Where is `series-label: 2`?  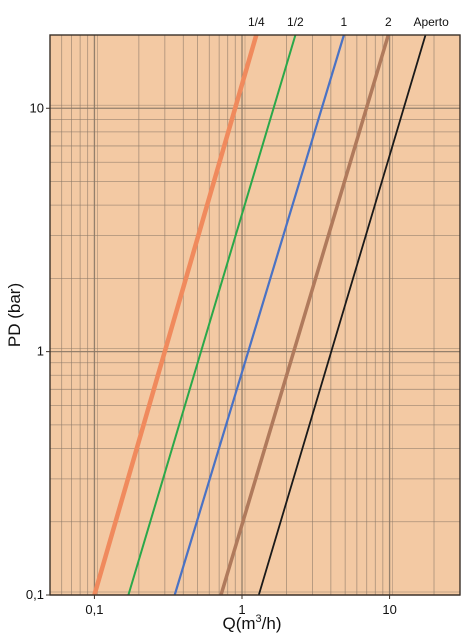
series-label: 2 is located at coordinates (388, 22).